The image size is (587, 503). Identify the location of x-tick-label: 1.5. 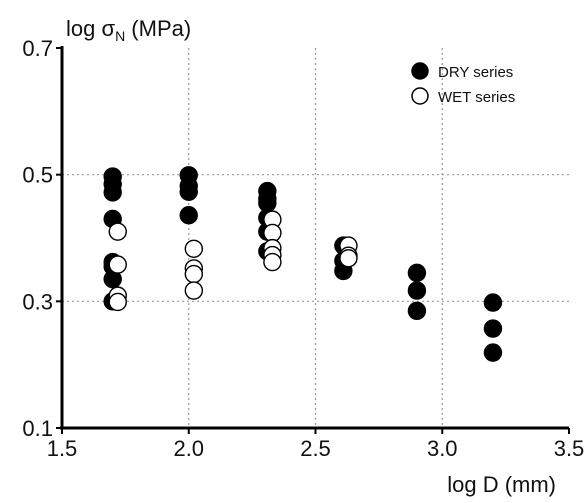
(62, 448).